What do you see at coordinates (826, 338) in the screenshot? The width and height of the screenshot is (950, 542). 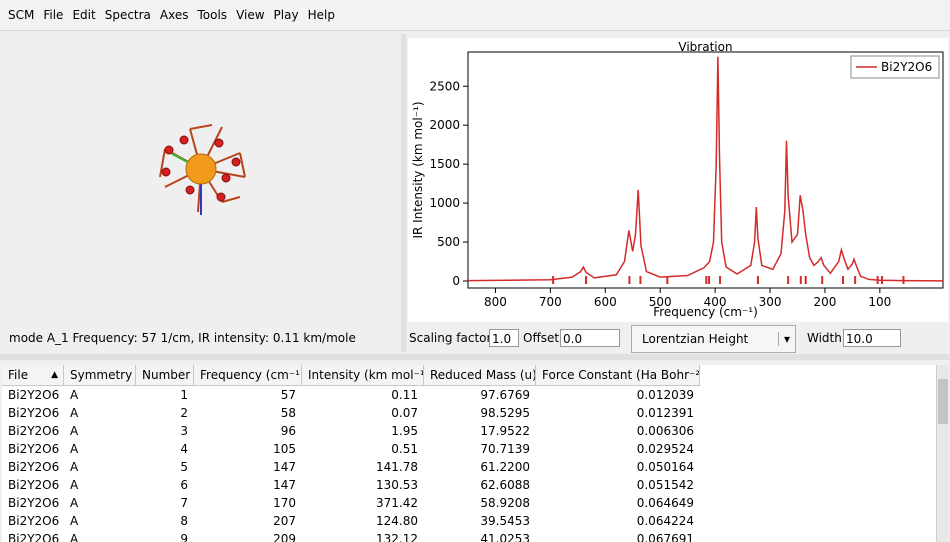 I see `width-label: Width:` at bounding box center [826, 338].